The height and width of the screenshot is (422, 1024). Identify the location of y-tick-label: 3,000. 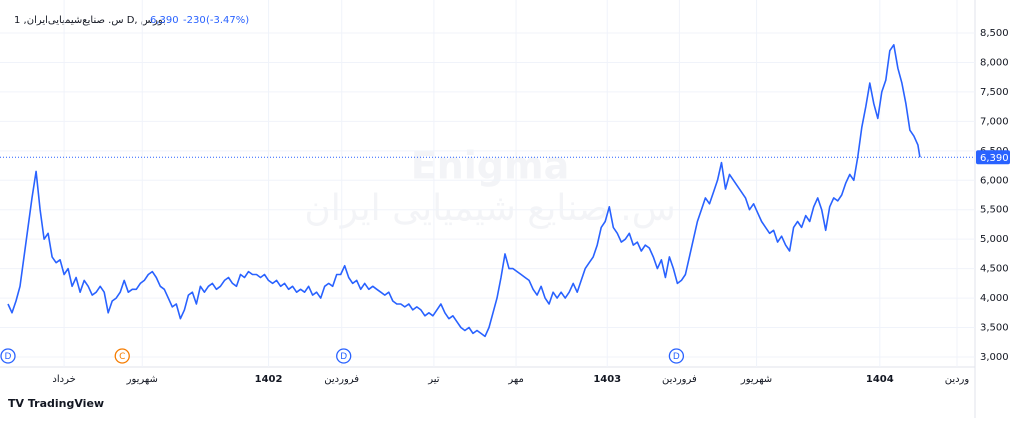
(994, 357).